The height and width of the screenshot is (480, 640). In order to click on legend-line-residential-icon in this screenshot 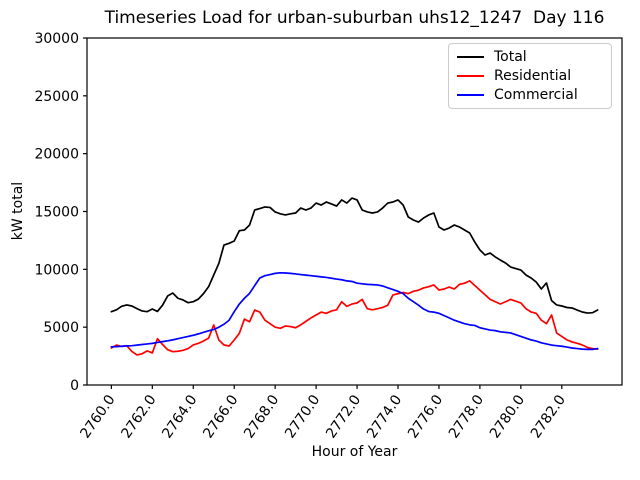, I will do `click(470, 75)`.